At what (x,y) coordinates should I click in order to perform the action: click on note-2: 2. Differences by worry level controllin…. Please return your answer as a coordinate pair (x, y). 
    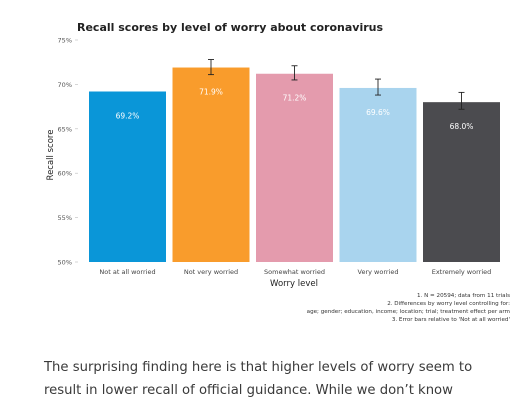
    Looking at the image, I should click on (448, 304).